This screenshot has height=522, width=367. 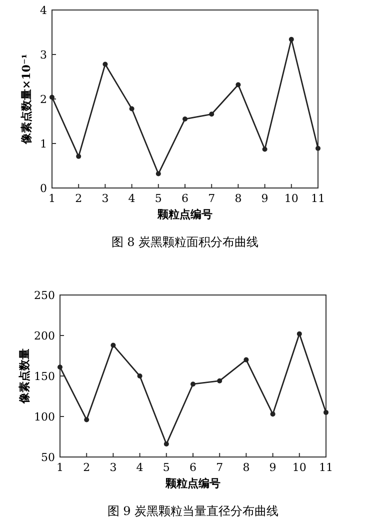 What do you see at coordinates (193, 511) in the screenshot?
I see `text: 图 9 炭黑颗粒当量直径分布曲线` at bounding box center [193, 511].